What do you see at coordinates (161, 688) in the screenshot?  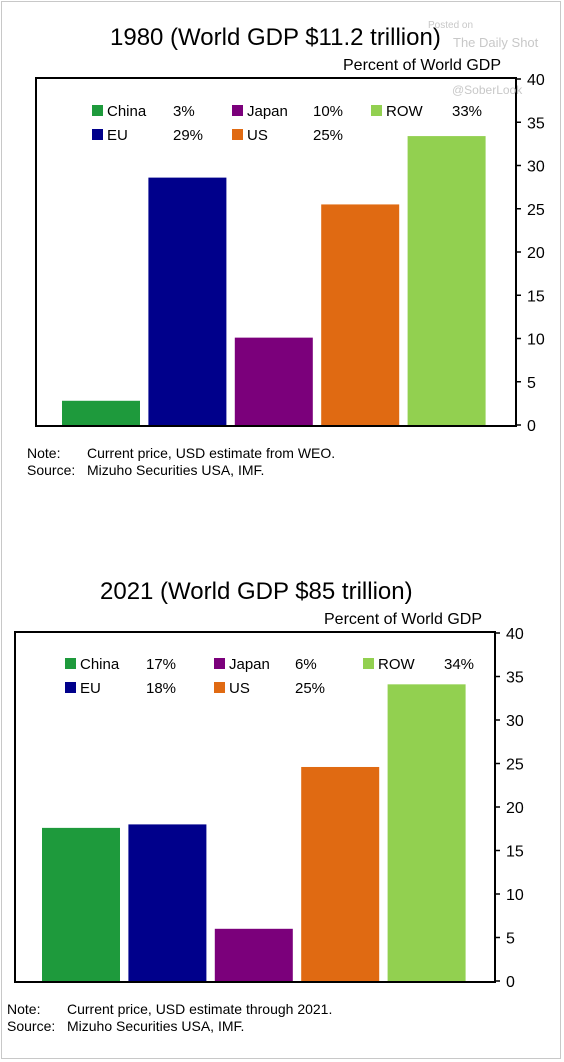 I see `legend-value-eu: 18%` at bounding box center [161, 688].